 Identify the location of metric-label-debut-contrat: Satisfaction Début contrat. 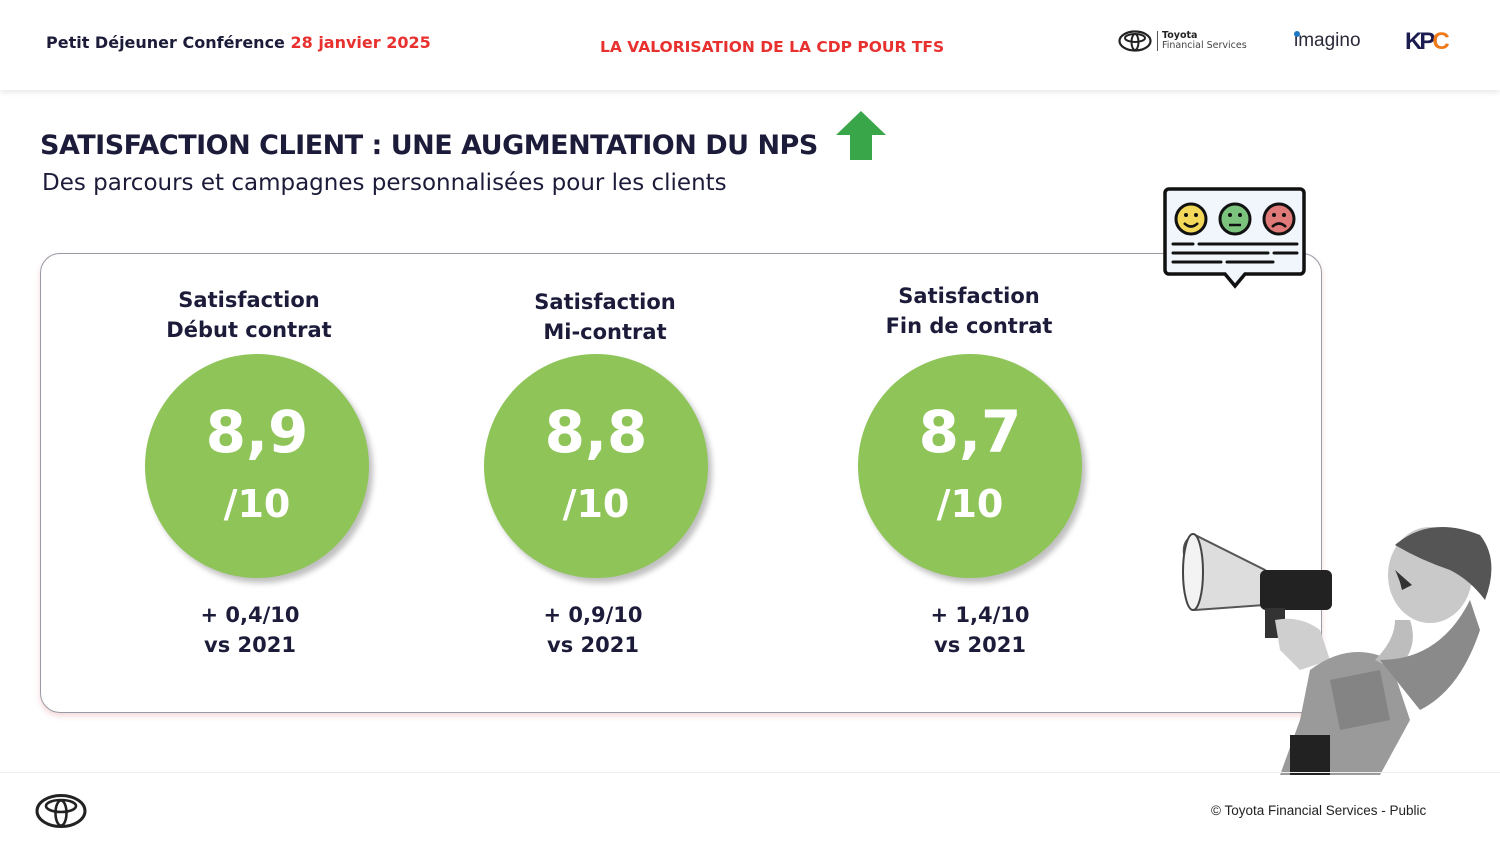
(249, 315).